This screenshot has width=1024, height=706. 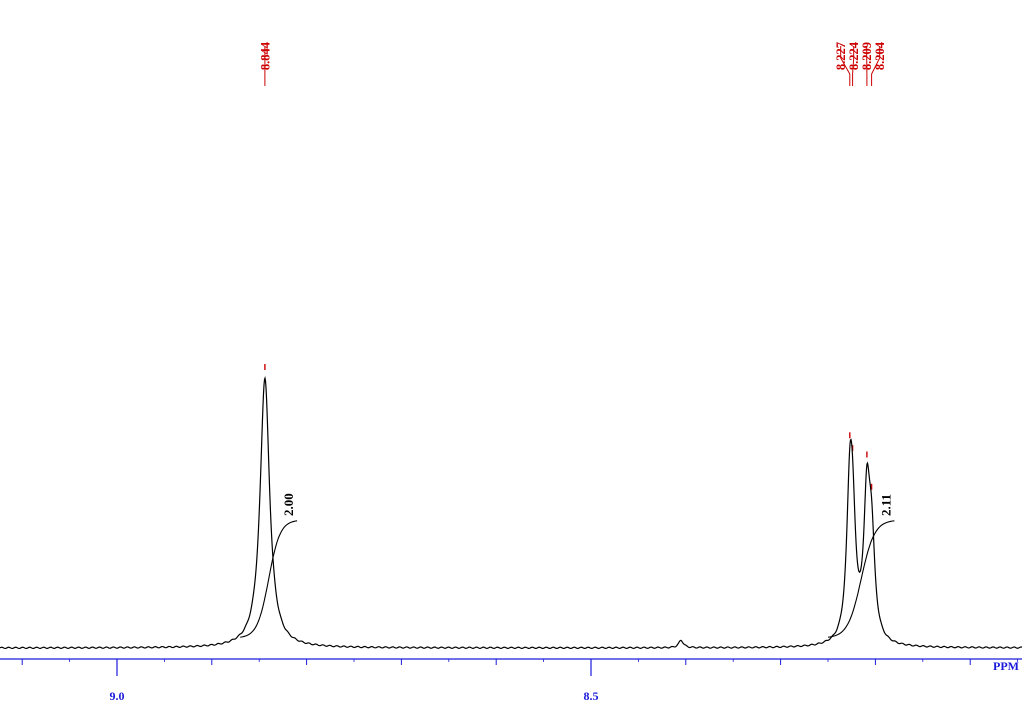 What do you see at coordinates (885, 505) in the screenshot?
I see `integral-label: 2.11` at bounding box center [885, 505].